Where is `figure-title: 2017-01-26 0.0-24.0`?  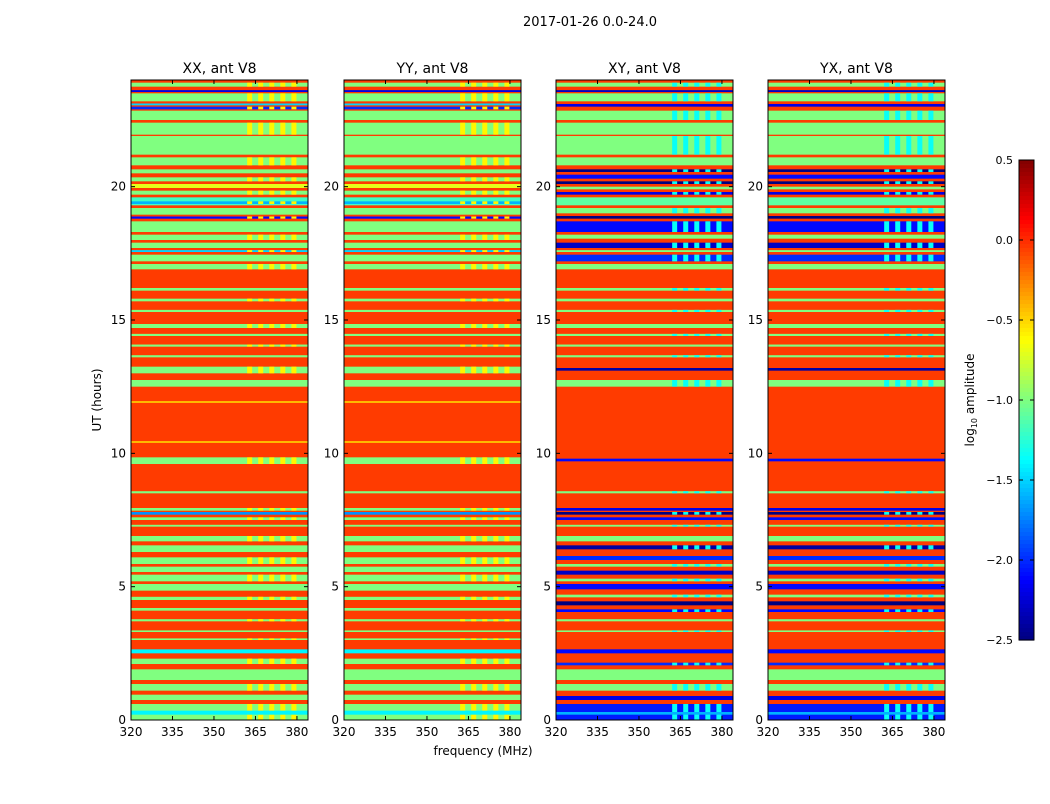 figure-title: 2017-01-26 0.0-24.0 is located at coordinates (590, 22).